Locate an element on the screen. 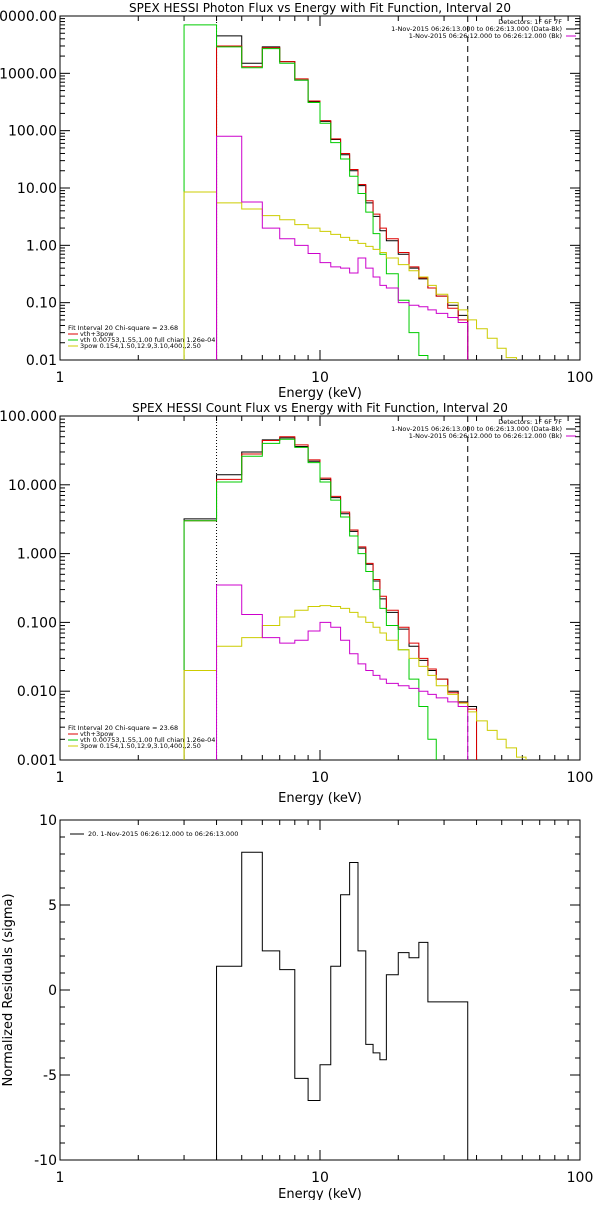 The image size is (600, 1205). photon-flux-ytick-label: 10.00 is located at coordinates (37, 189).